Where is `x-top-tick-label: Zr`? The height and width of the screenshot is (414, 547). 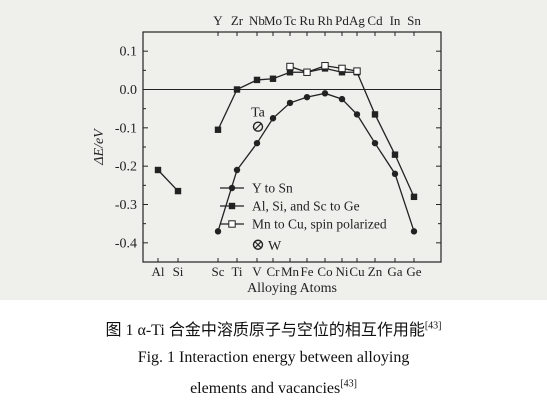 x-top-tick-label: Zr is located at coordinates (237, 20).